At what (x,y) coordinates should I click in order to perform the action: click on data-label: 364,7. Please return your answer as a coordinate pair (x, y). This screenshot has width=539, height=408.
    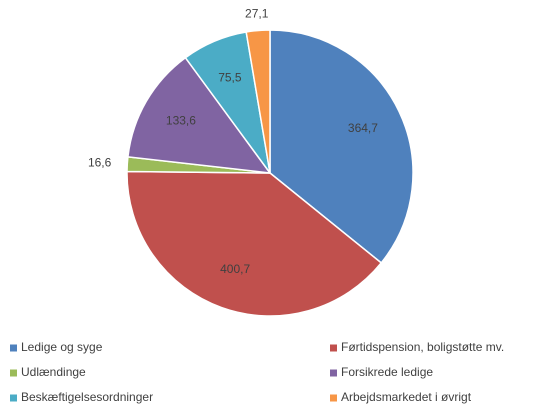
    Looking at the image, I should click on (363, 128).